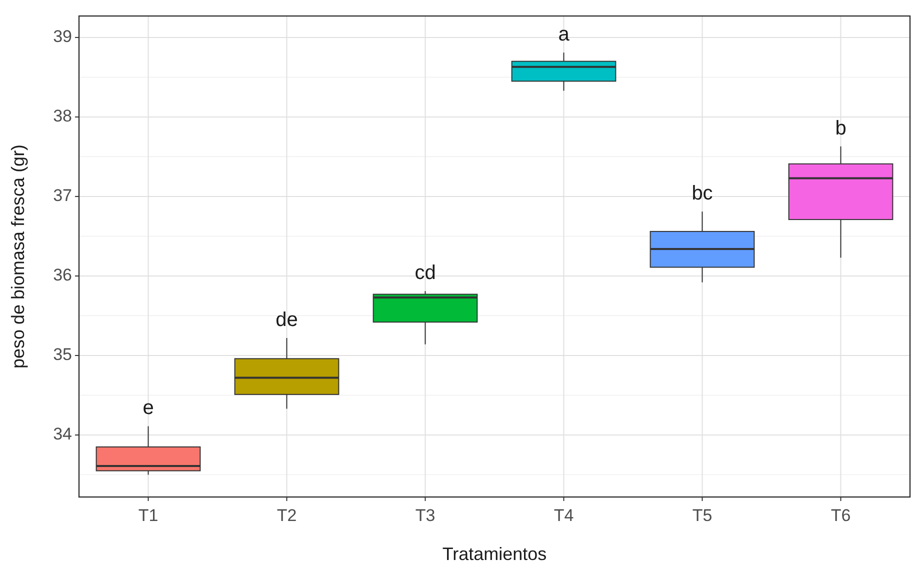  What do you see at coordinates (425, 515) in the screenshot?
I see `x-tick-label: T3` at bounding box center [425, 515].